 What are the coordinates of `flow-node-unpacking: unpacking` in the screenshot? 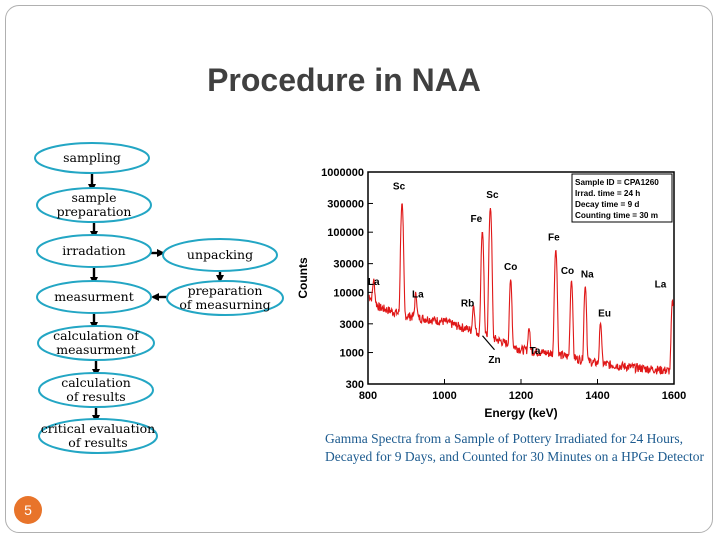 It's located at (220, 255).